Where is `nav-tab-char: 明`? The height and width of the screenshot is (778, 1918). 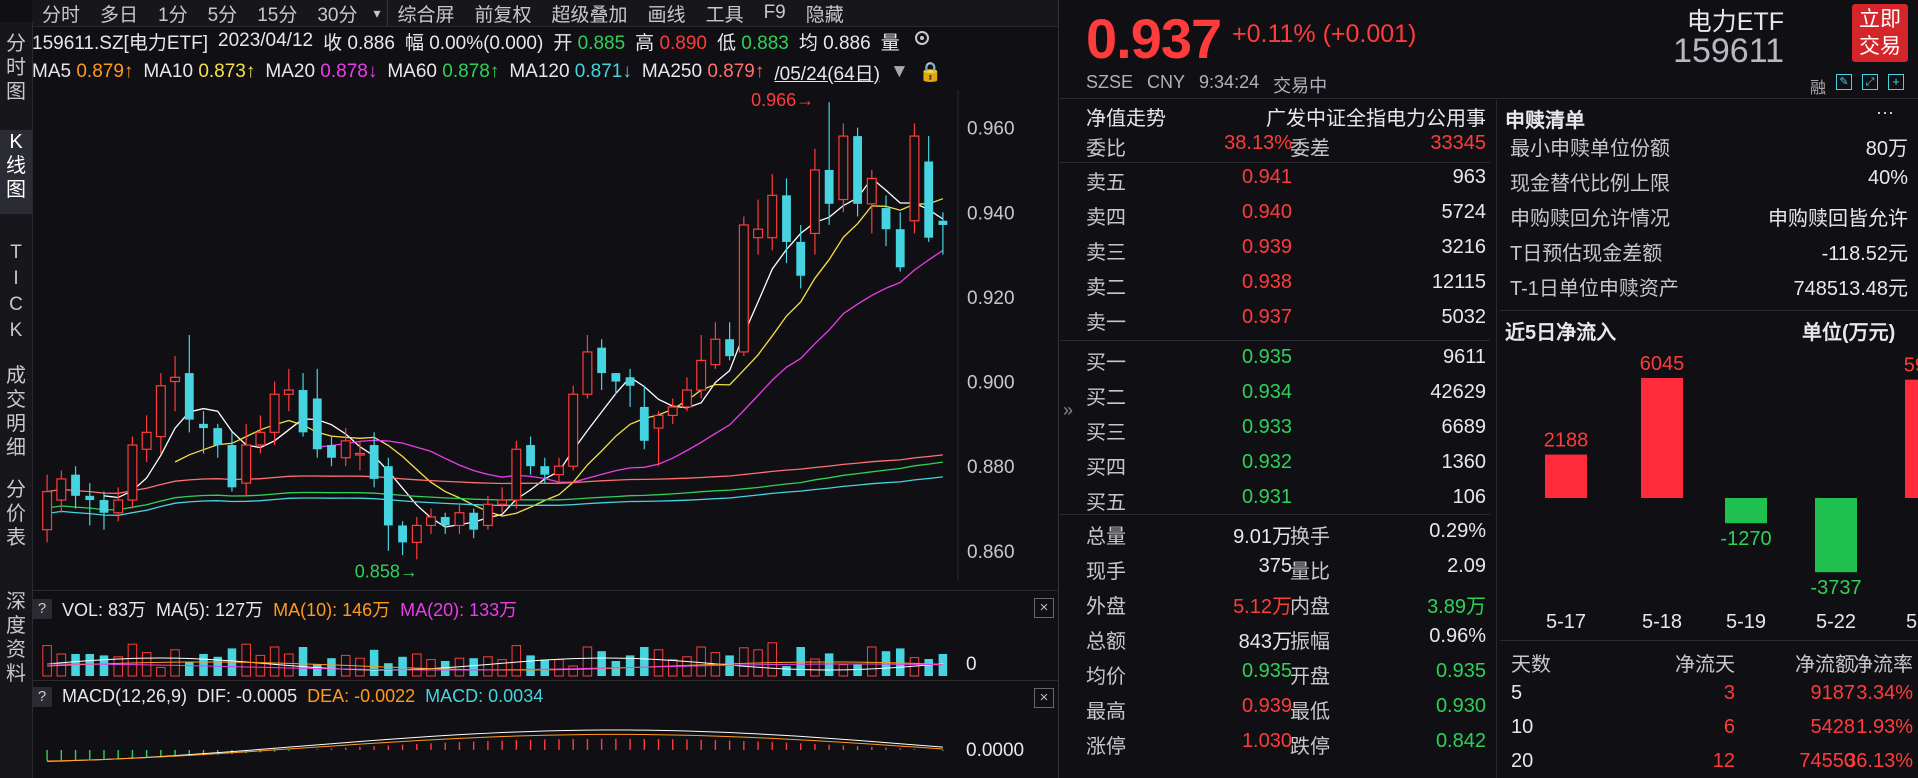
nav-tab-char: 明 is located at coordinates (16, 424).